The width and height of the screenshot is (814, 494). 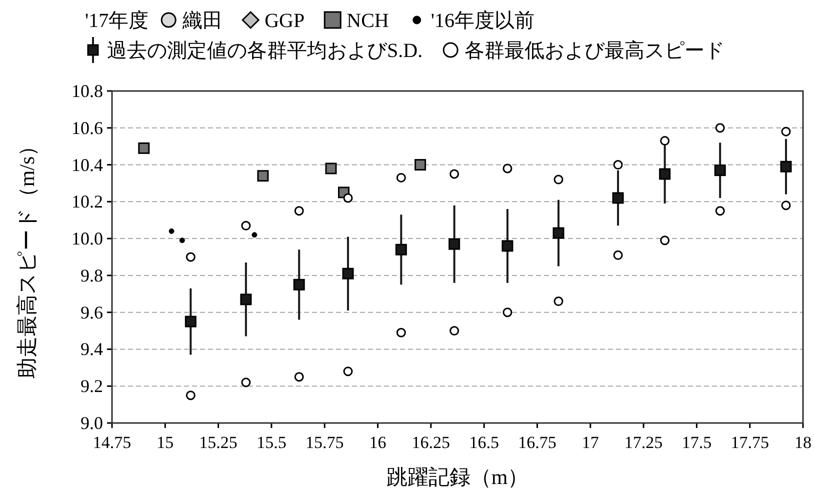 What do you see at coordinates (87, 238) in the screenshot?
I see `y-tick-label: 10.0` at bounding box center [87, 238].